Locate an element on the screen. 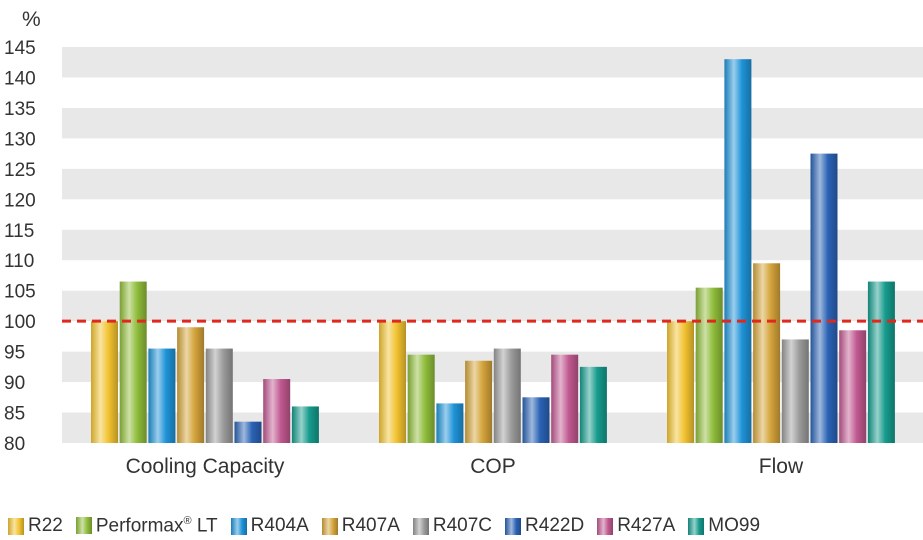  y-tick-label: 140 is located at coordinates (20, 78).